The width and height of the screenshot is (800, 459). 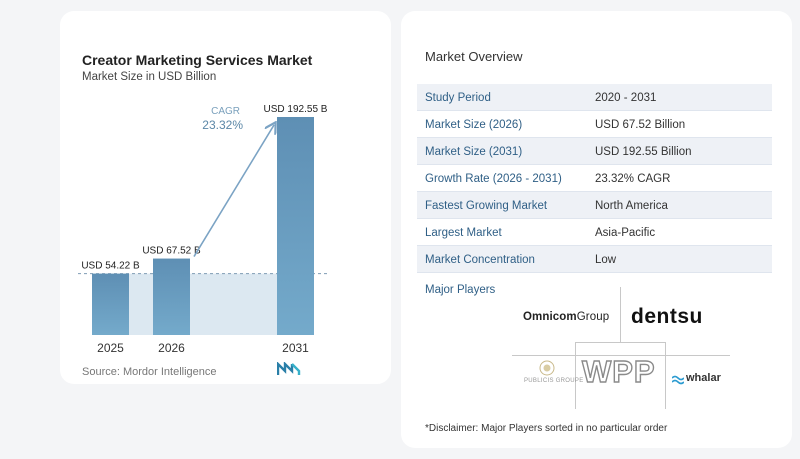 What do you see at coordinates (594, 178) in the screenshot?
I see `overview-row: Growth Rate (2026 - 2031) 23.32% CAGR` at bounding box center [594, 178].